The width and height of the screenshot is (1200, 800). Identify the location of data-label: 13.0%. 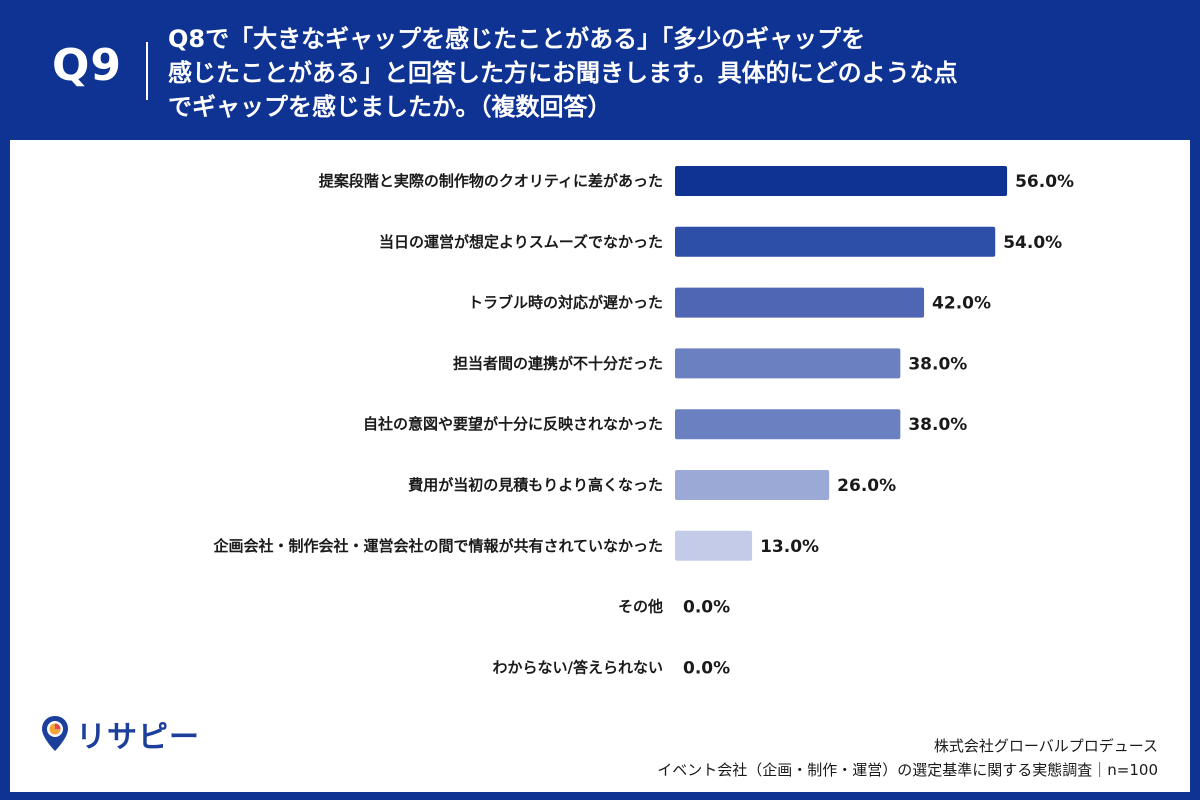
(789, 547).